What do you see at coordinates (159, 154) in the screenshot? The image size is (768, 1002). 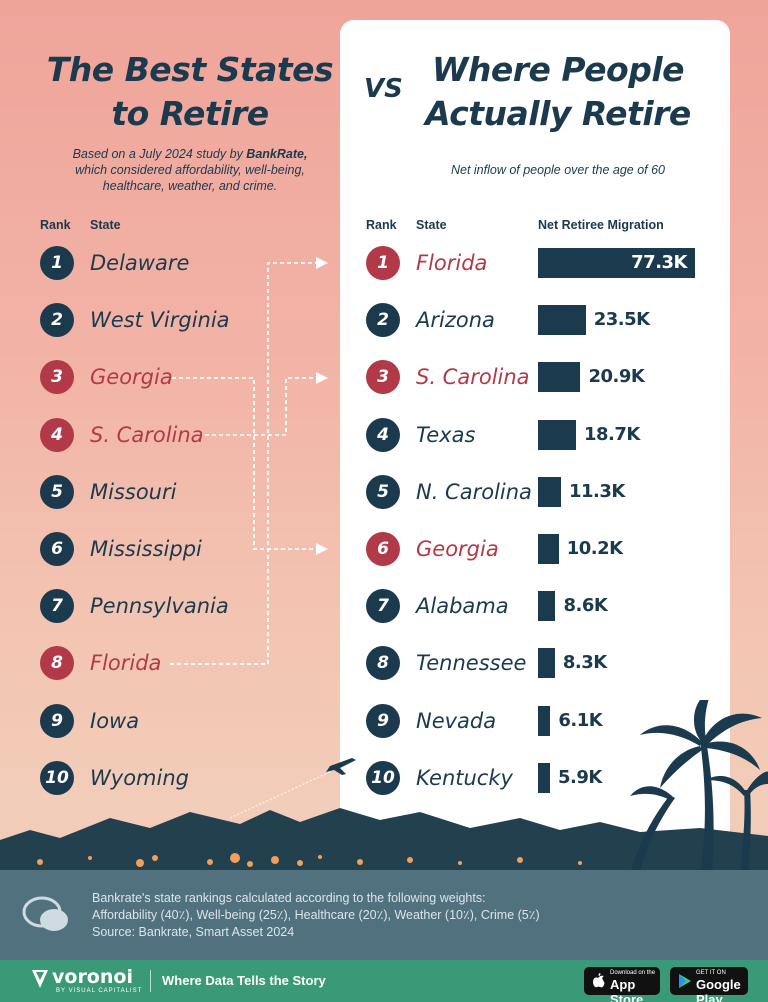 I see `left-subtitle-pre: Based on a July 2024 study by` at bounding box center [159, 154].